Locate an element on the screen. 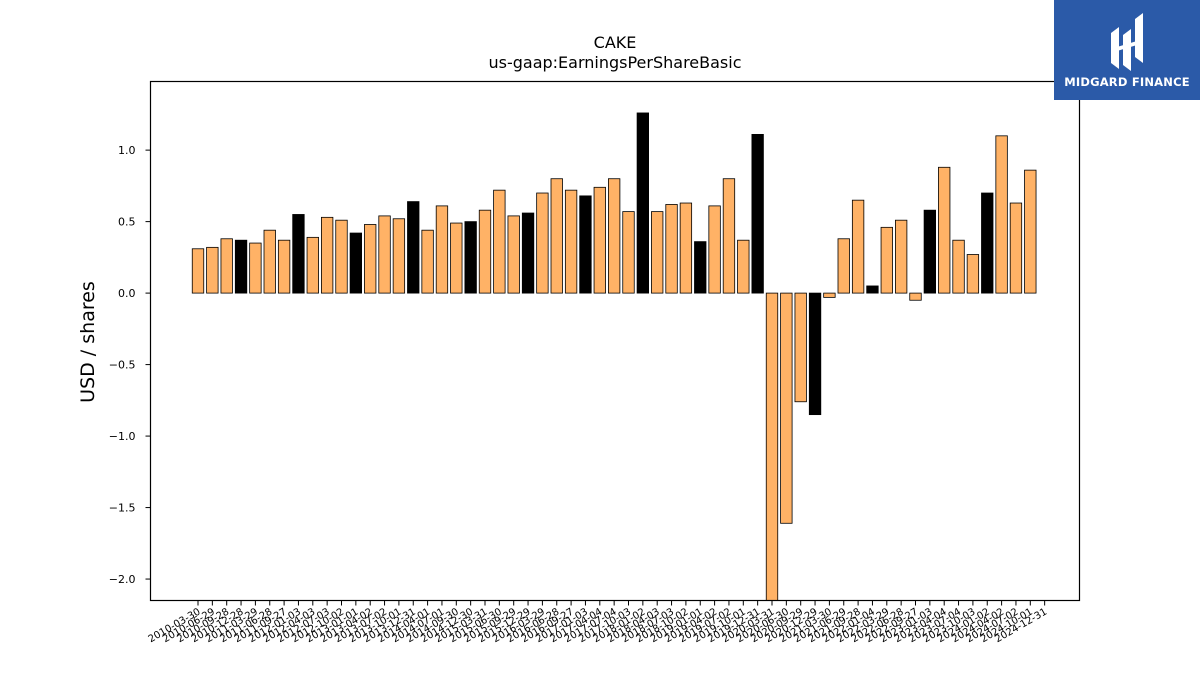 This screenshot has height=675, width=1200. y-tick-label: −2.0 is located at coordinates (122, 579).